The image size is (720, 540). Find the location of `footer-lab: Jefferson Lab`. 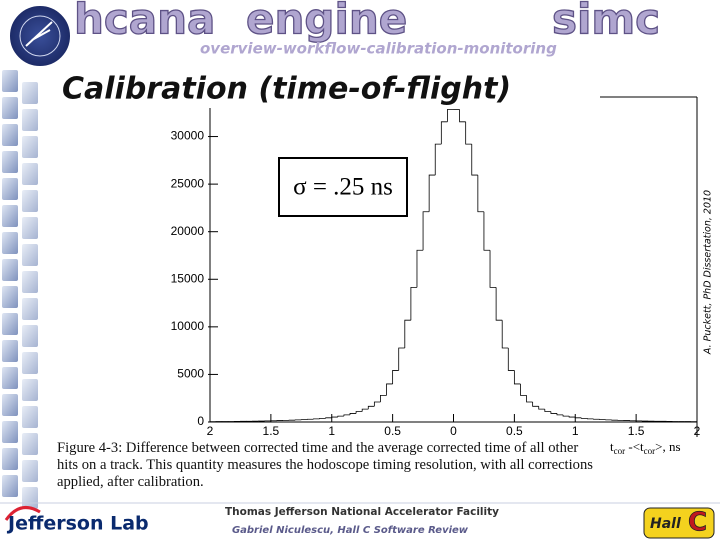

footer-lab: Jefferson Lab is located at coordinates (77, 524).